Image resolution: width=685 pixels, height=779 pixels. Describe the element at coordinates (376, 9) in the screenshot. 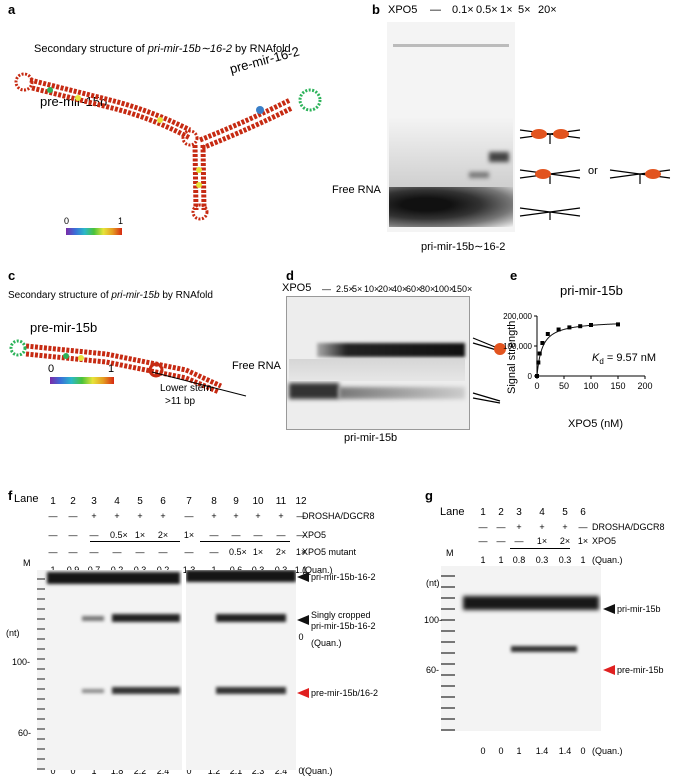

I see `panel-b-letter: b` at that location.